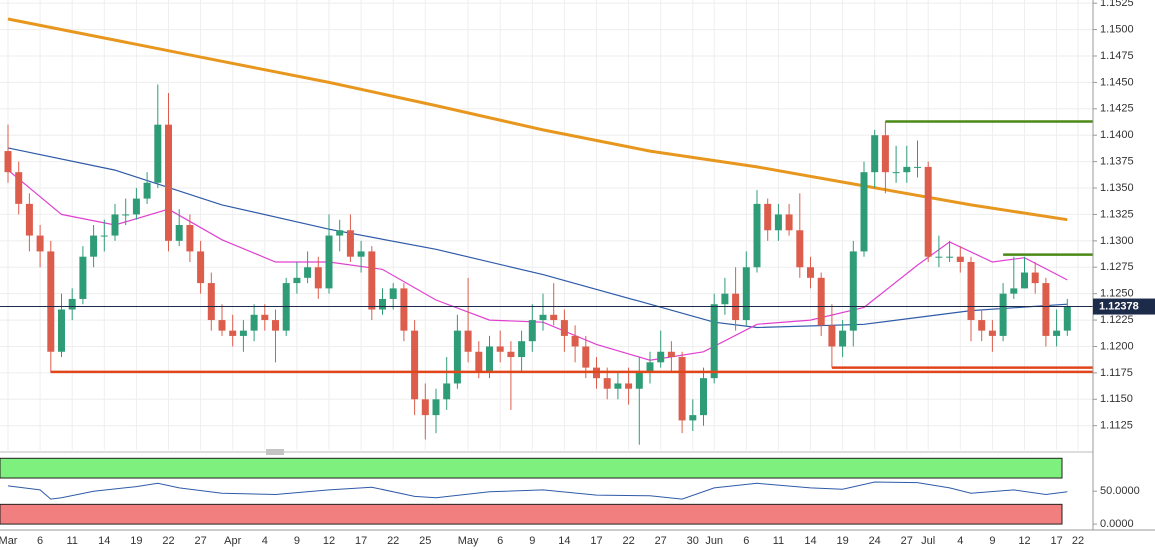 The width and height of the screenshot is (1155, 550). I want to click on x-tick-label: 24, so click(875, 541).